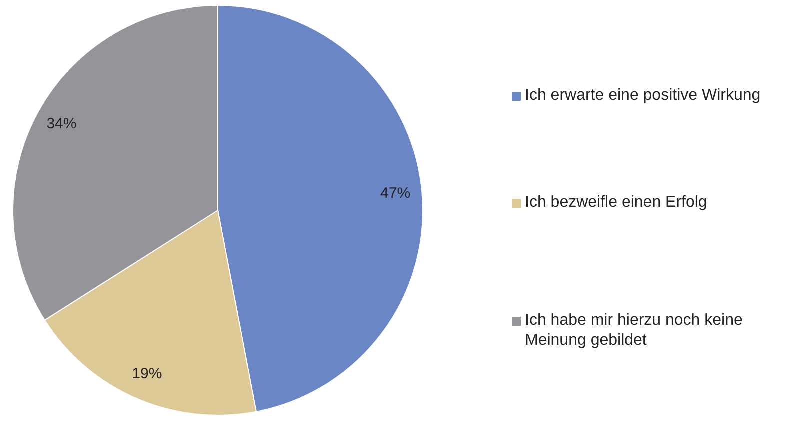 This screenshot has height=421, width=807. What do you see at coordinates (616, 203) in the screenshot?
I see `legend-label: Ich bezweifle einen Erfolg` at bounding box center [616, 203].